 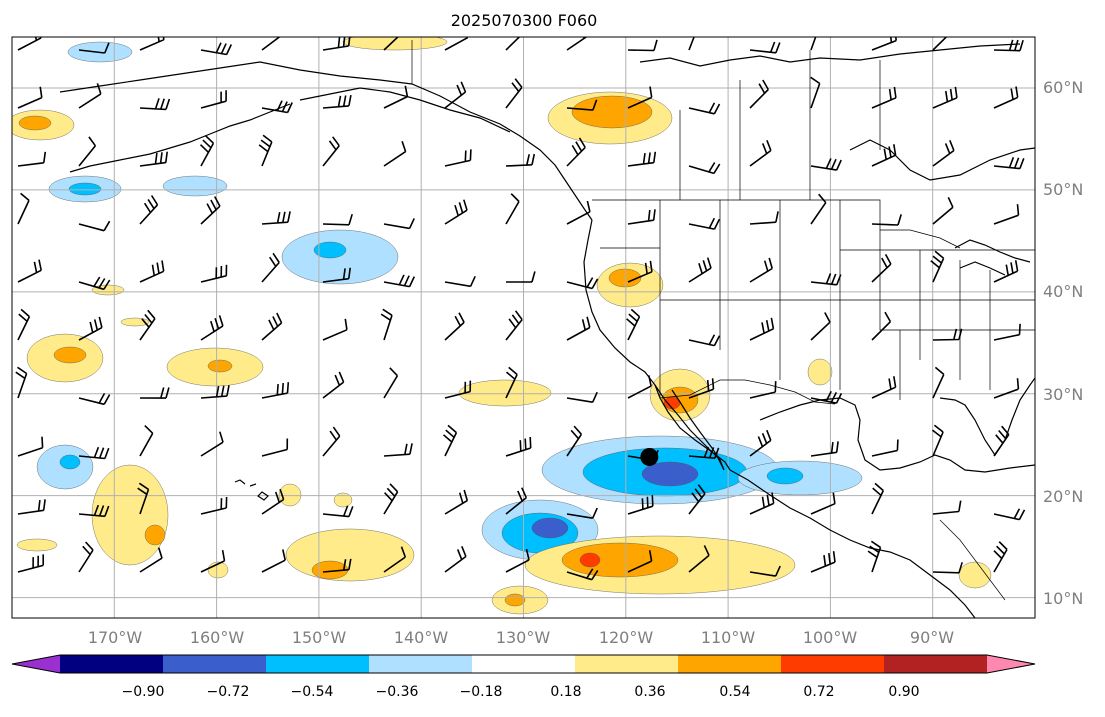 What do you see at coordinates (405, 110) in the screenshot?
I see `coast-alaska-south` at bounding box center [405, 110].